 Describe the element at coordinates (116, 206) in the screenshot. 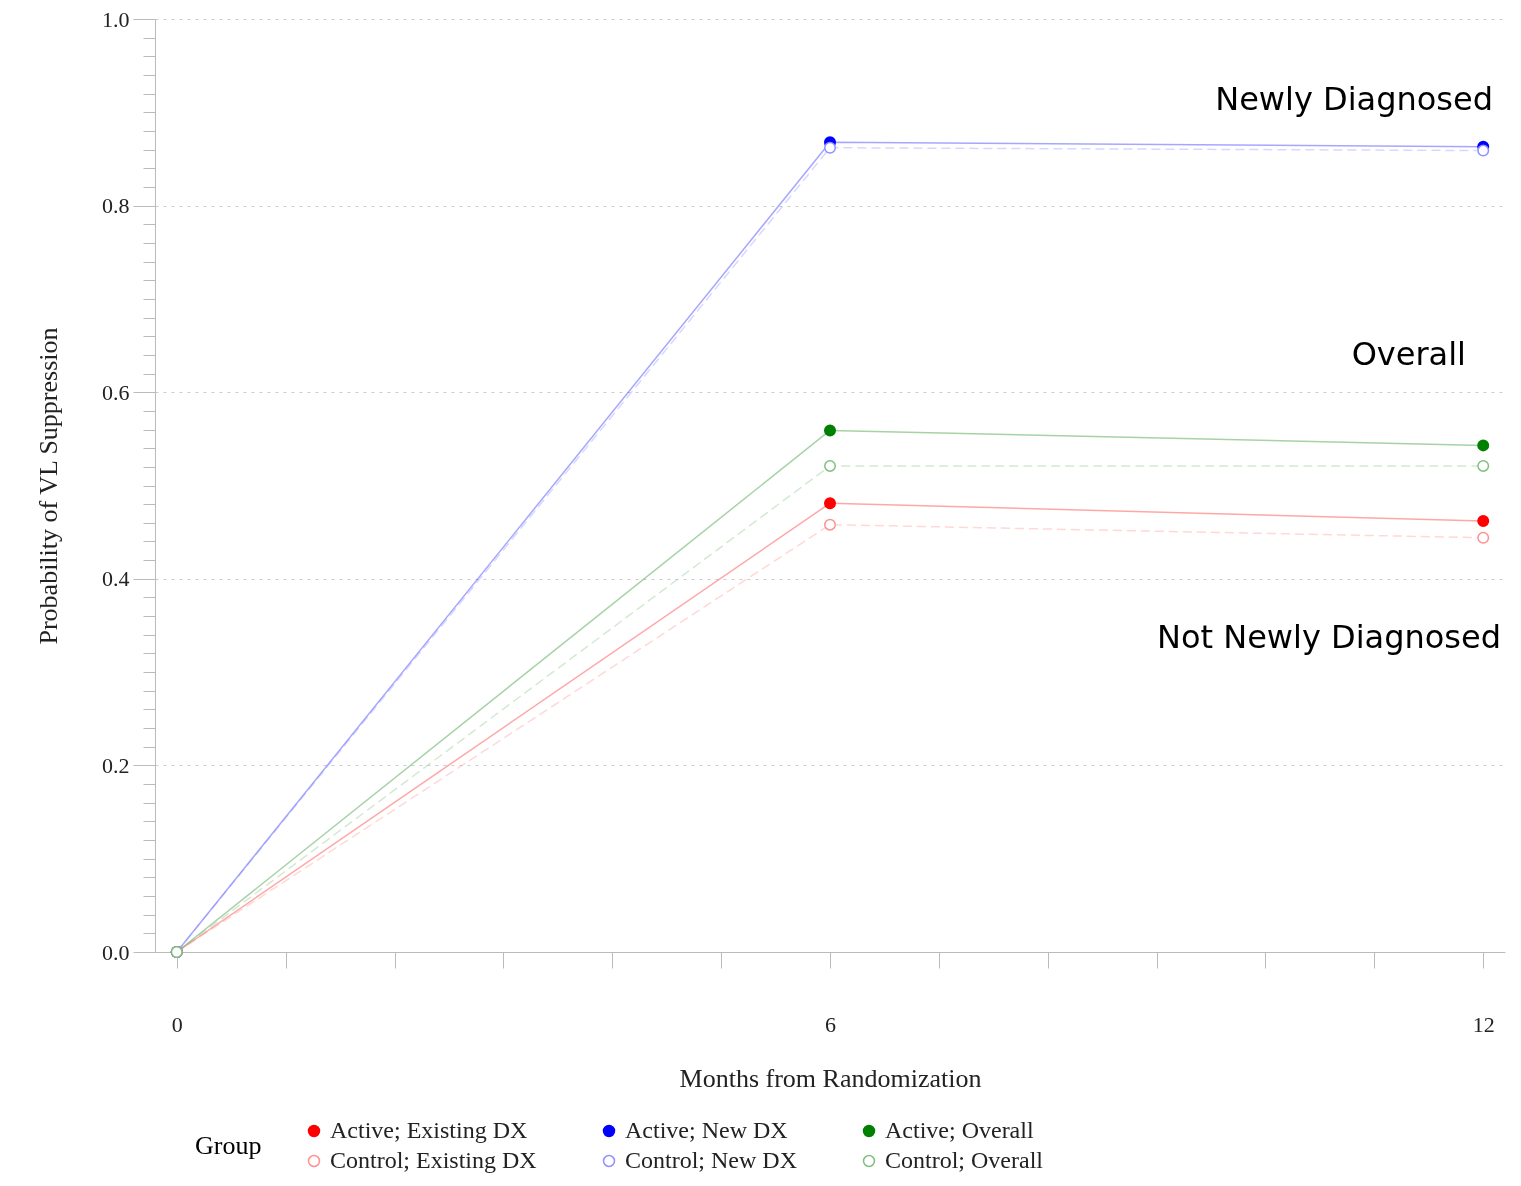

I see `y-tick-label: 0.8` at that location.